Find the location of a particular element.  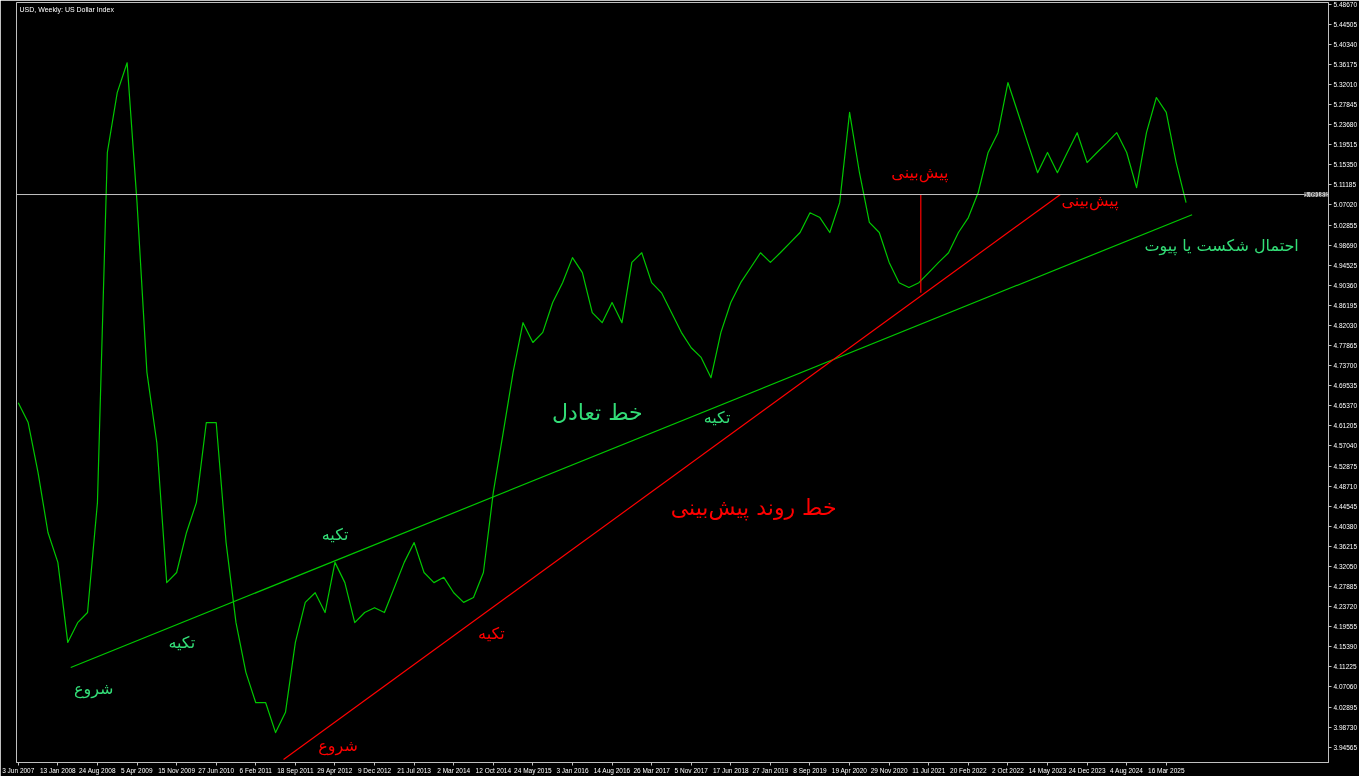

annotation: خط روند پیش‌بینی is located at coordinates (753, 508).